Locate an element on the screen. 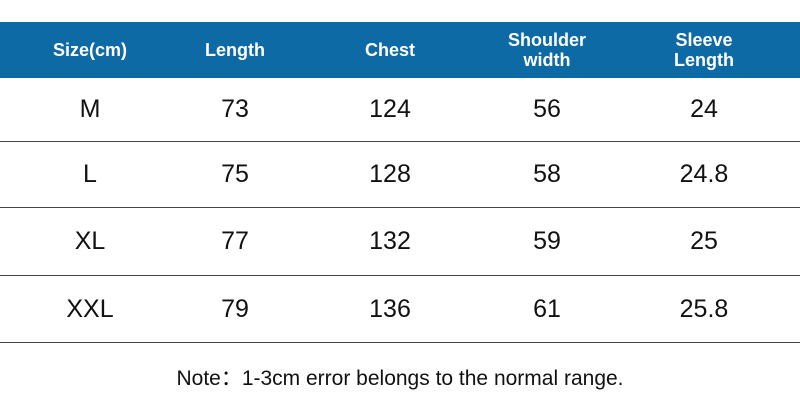 This screenshot has width=800, height=405. table-cell: 79 is located at coordinates (235, 308).